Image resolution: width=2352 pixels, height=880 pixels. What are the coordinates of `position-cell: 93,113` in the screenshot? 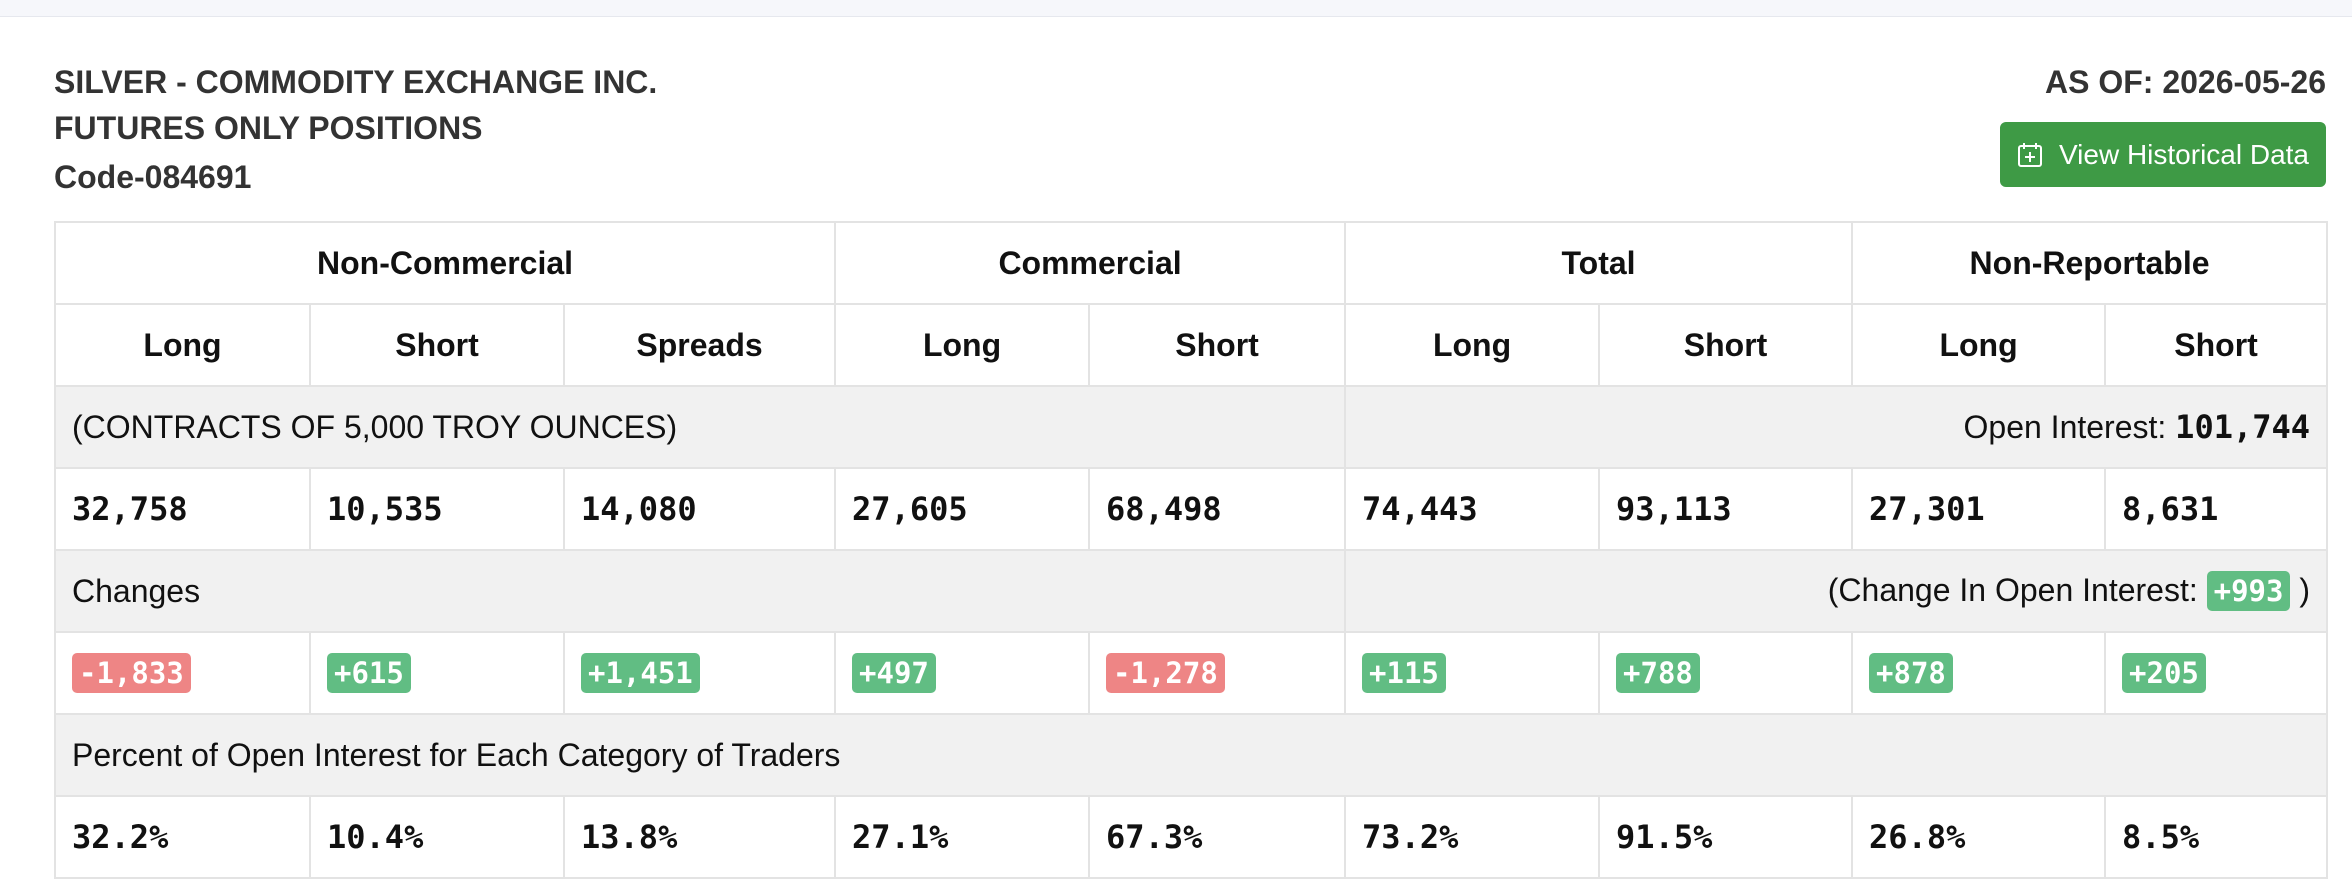 It's located at (1726, 509).